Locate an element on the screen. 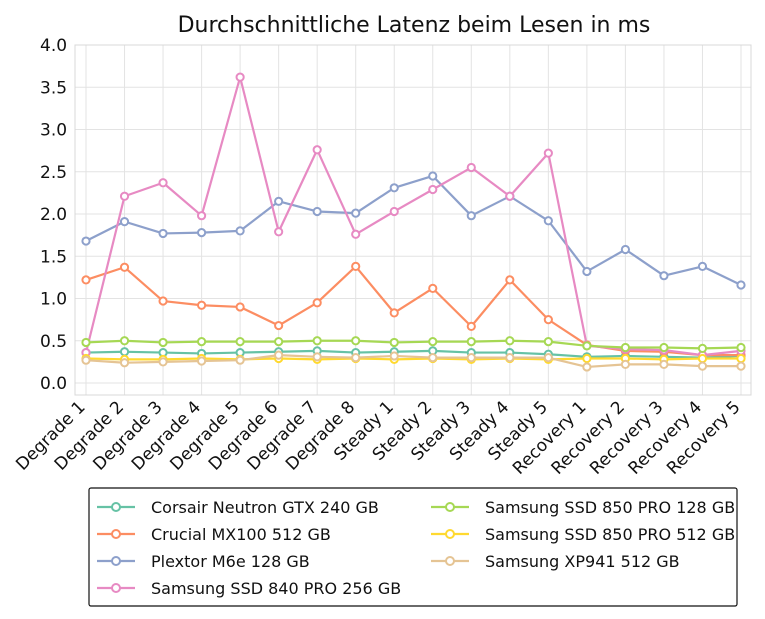 This screenshot has height=619, width=765. legend-label: Samsung SSD 840 PRO 256 GB is located at coordinates (276, 588).